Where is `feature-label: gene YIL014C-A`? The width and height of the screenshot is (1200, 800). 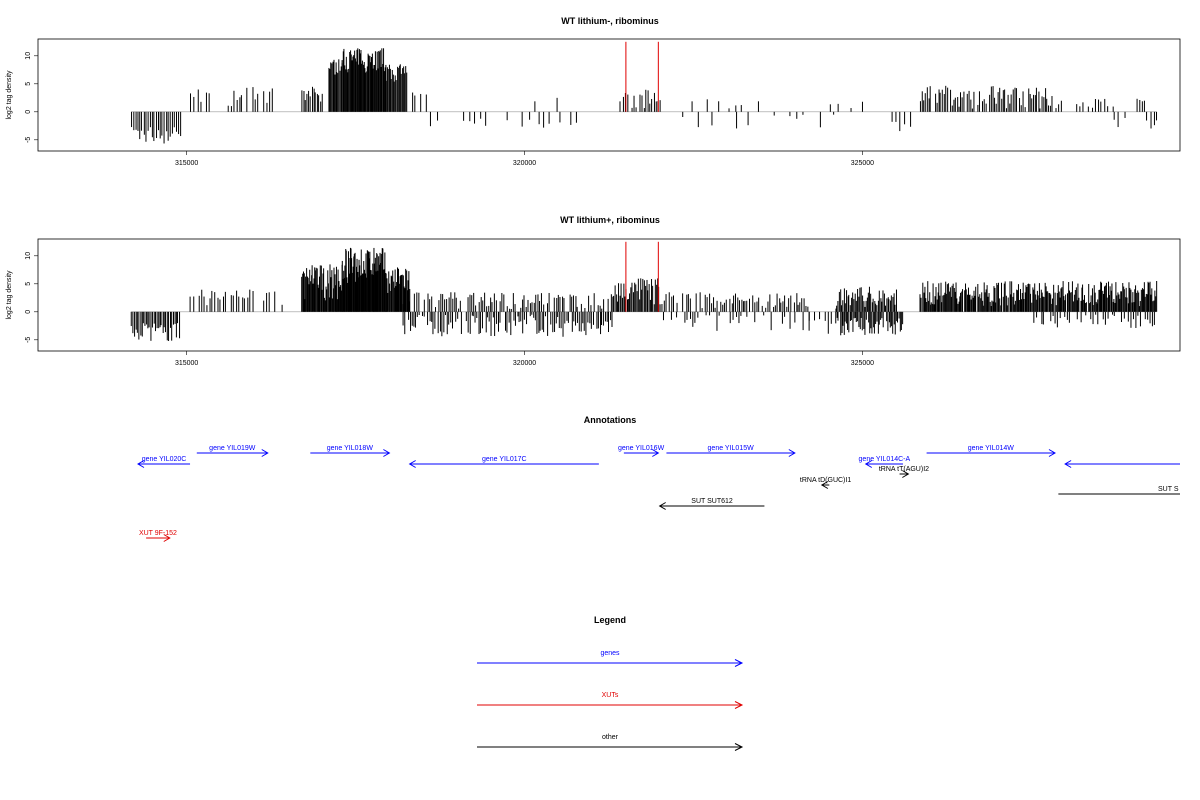 feature-label: gene YIL014C-A is located at coordinates (885, 459).